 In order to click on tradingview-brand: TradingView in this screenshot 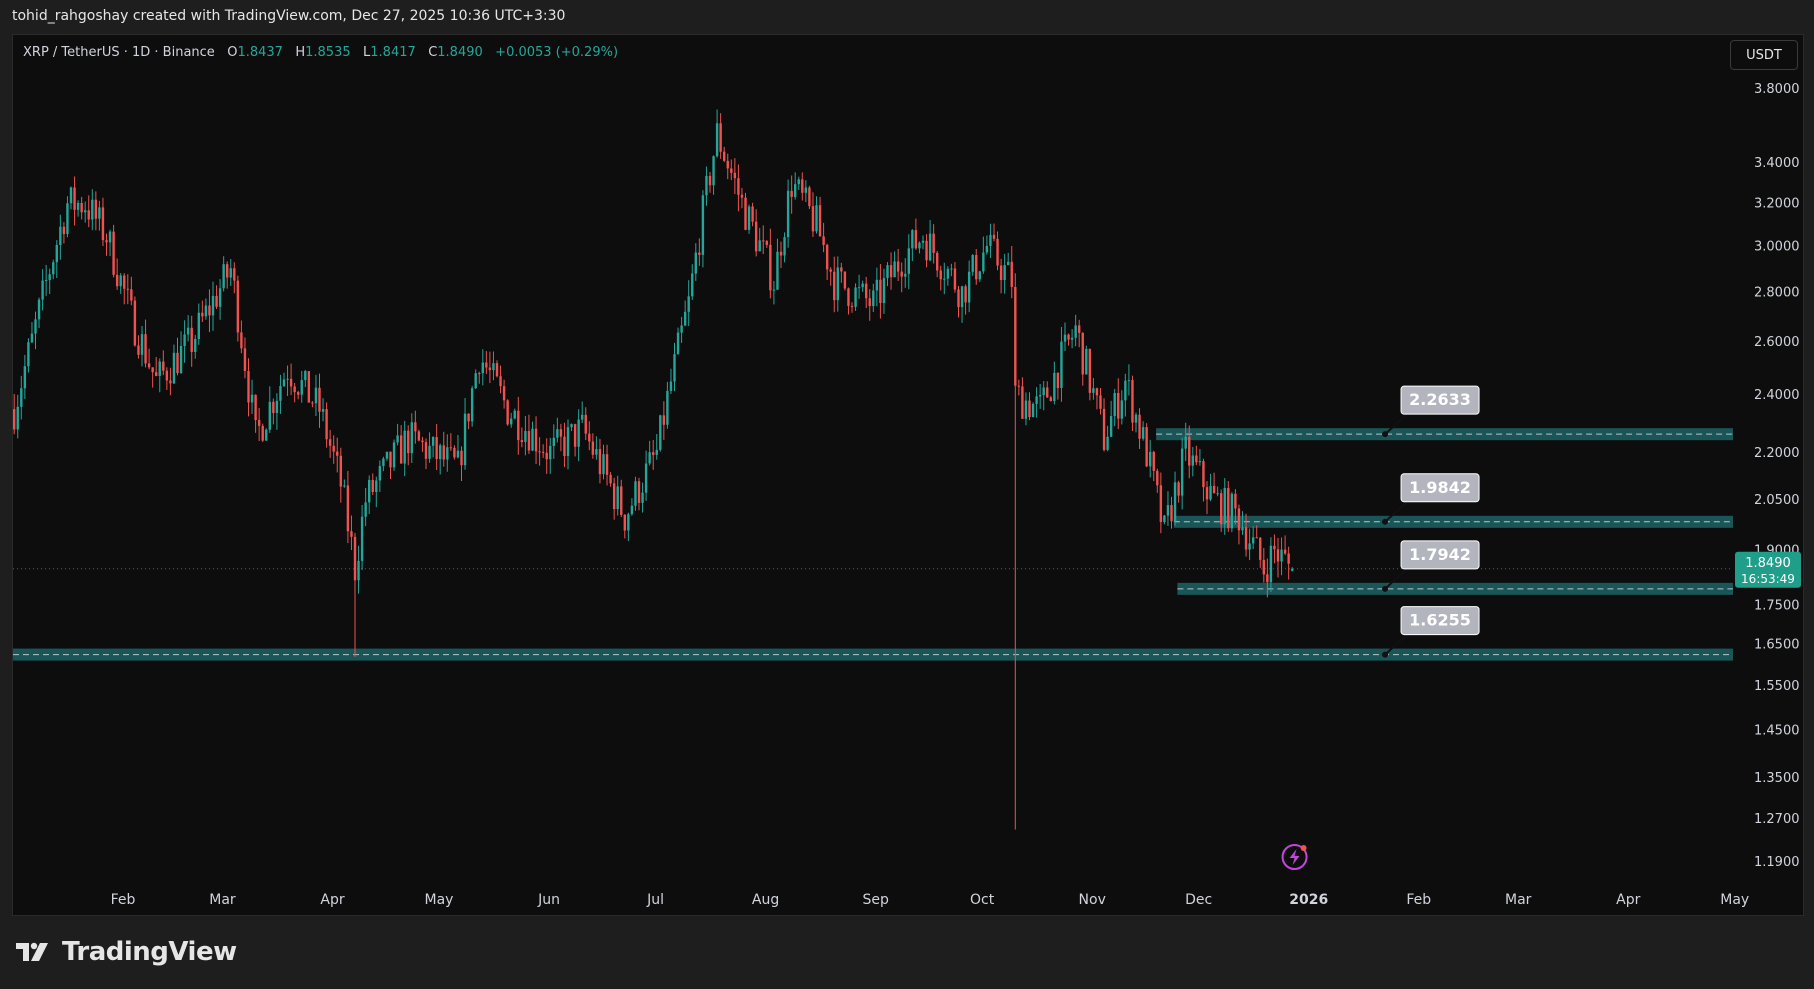, I will do `click(125, 952)`.